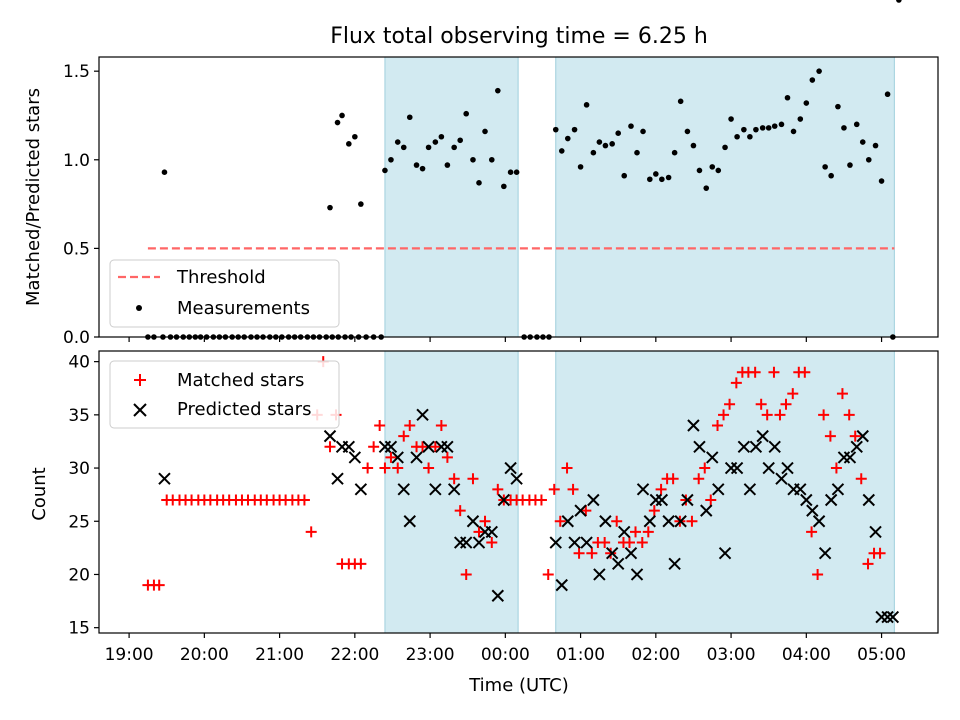 The width and height of the screenshot is (960, 720). I want to click on x-tick-label: 21:00, so click(279, 655).